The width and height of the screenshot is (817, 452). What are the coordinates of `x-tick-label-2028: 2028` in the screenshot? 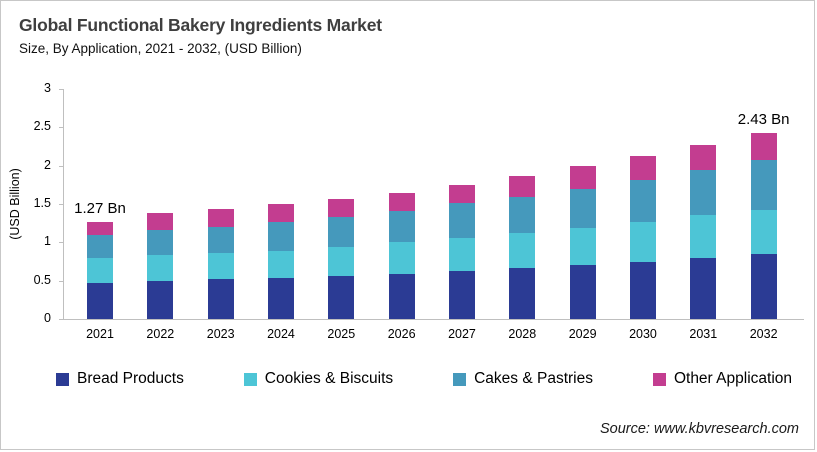 It's located at (522, 334).